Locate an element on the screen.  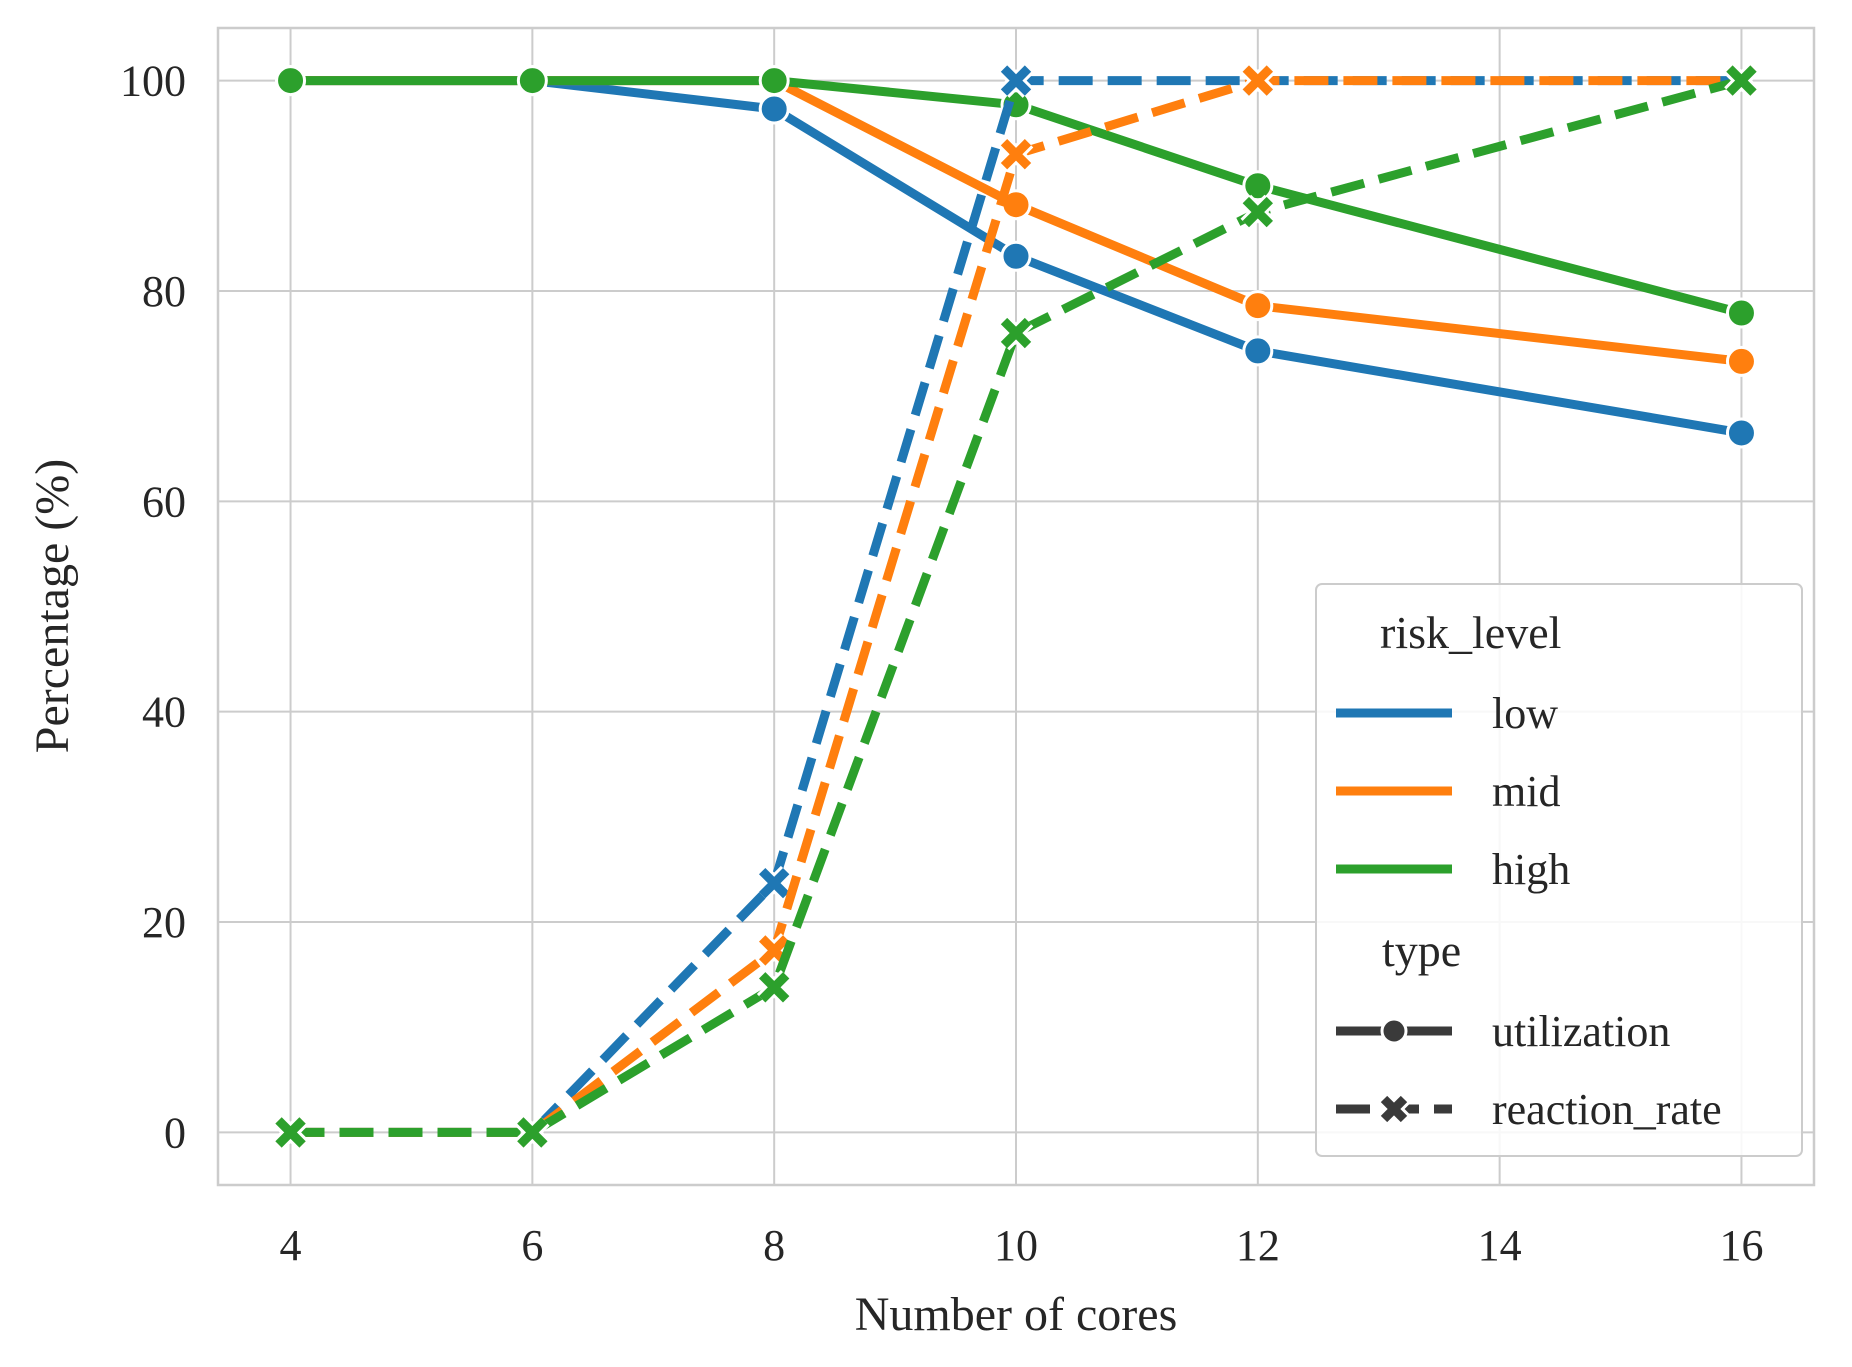
x-tick-labels: 4 6 8 10 12 14 16 is located at coordinates (1022, 1245).